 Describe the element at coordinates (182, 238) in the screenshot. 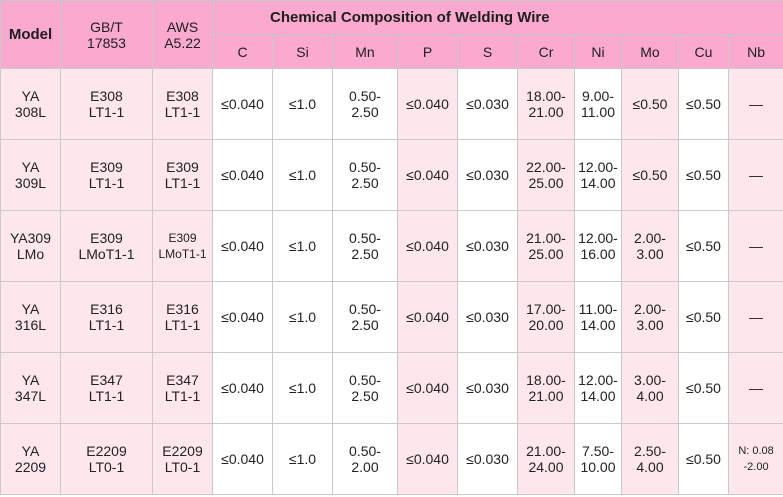

I see `cell-aws-line-1: E309` at that location.